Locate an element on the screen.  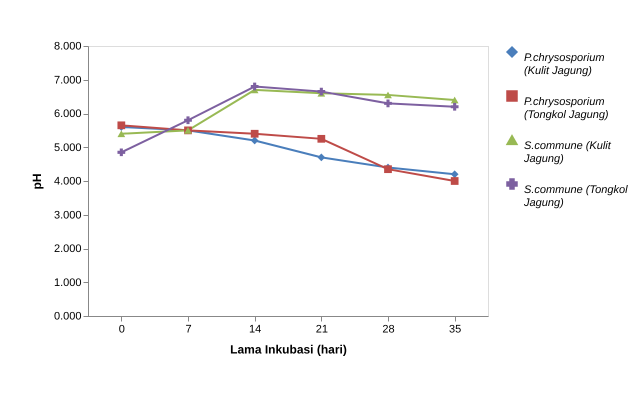
x-tick-label: 14 is located at coordinates (255, 330).